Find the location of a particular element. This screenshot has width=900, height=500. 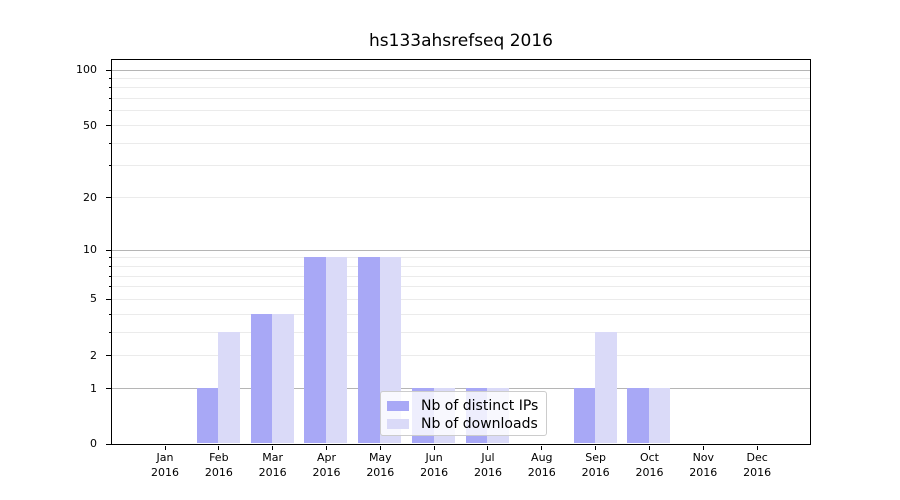

legend-item-downloads: Nb of downloads is located at coordinates (462, 424).